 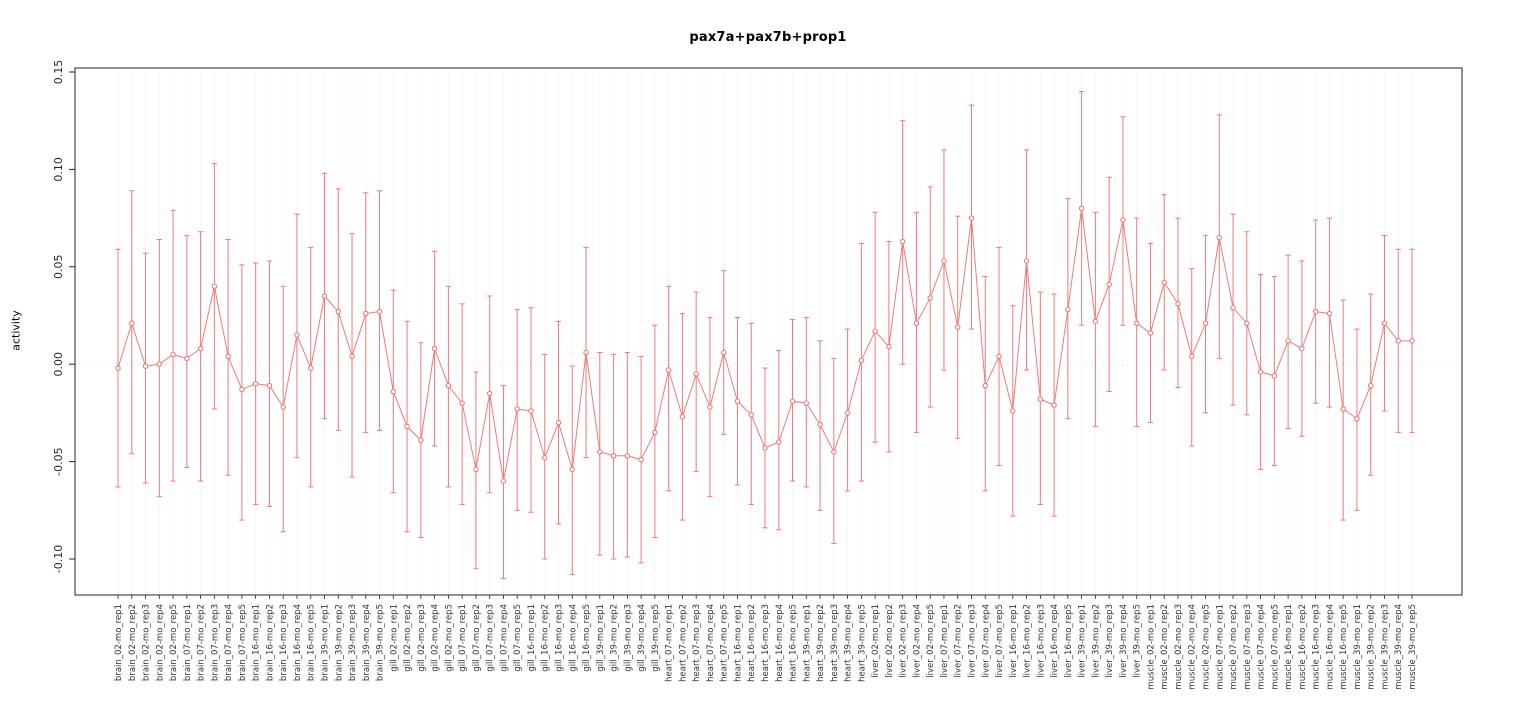 I want to click on x-tick-label: heart_16-mo_rep3, so click(x=766, y=643).